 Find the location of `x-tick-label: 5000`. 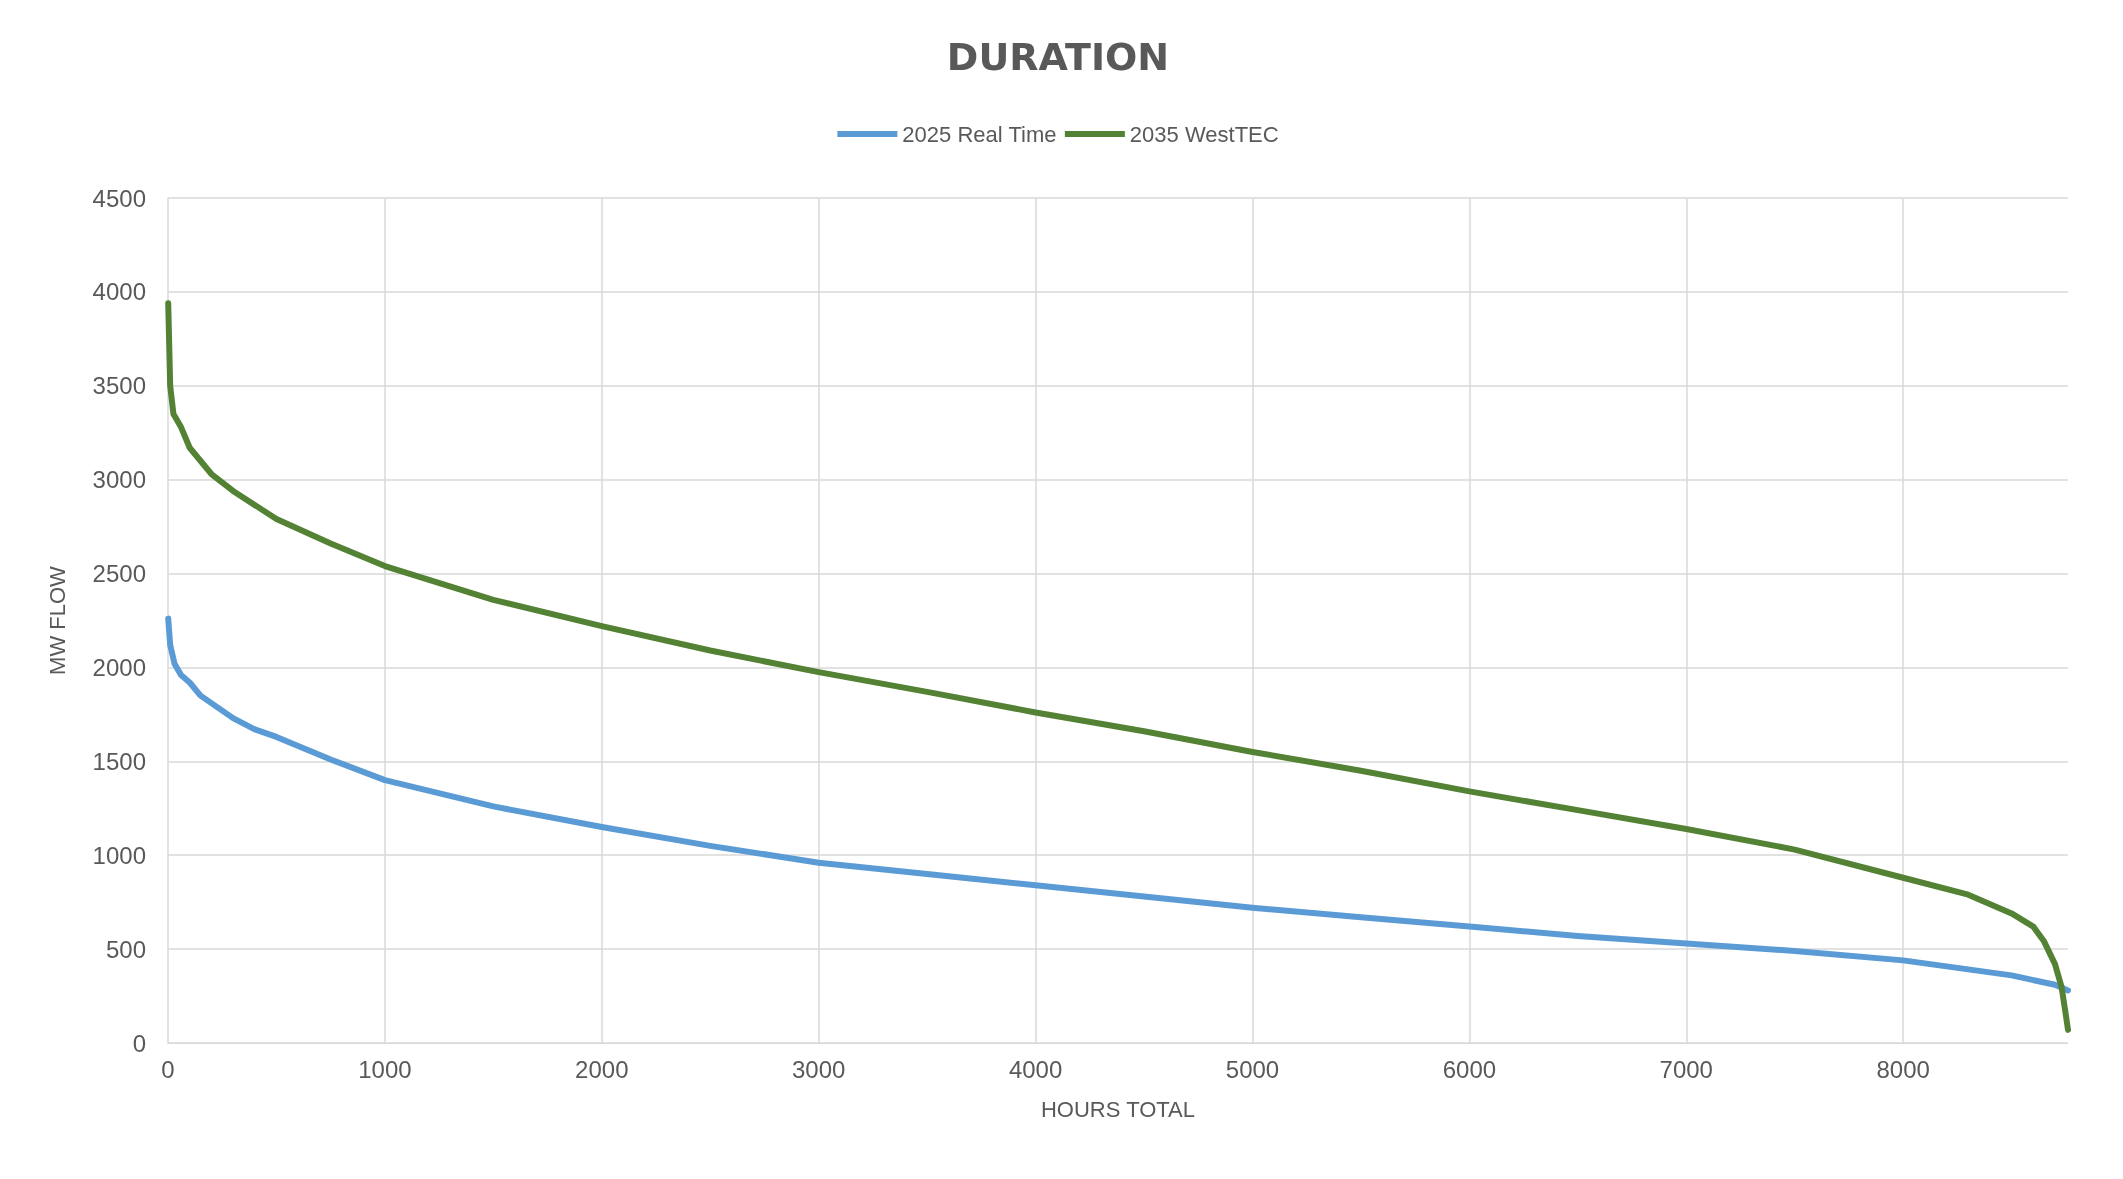

x-tick-label: 5000 is located at coordinates (1252, 1069).